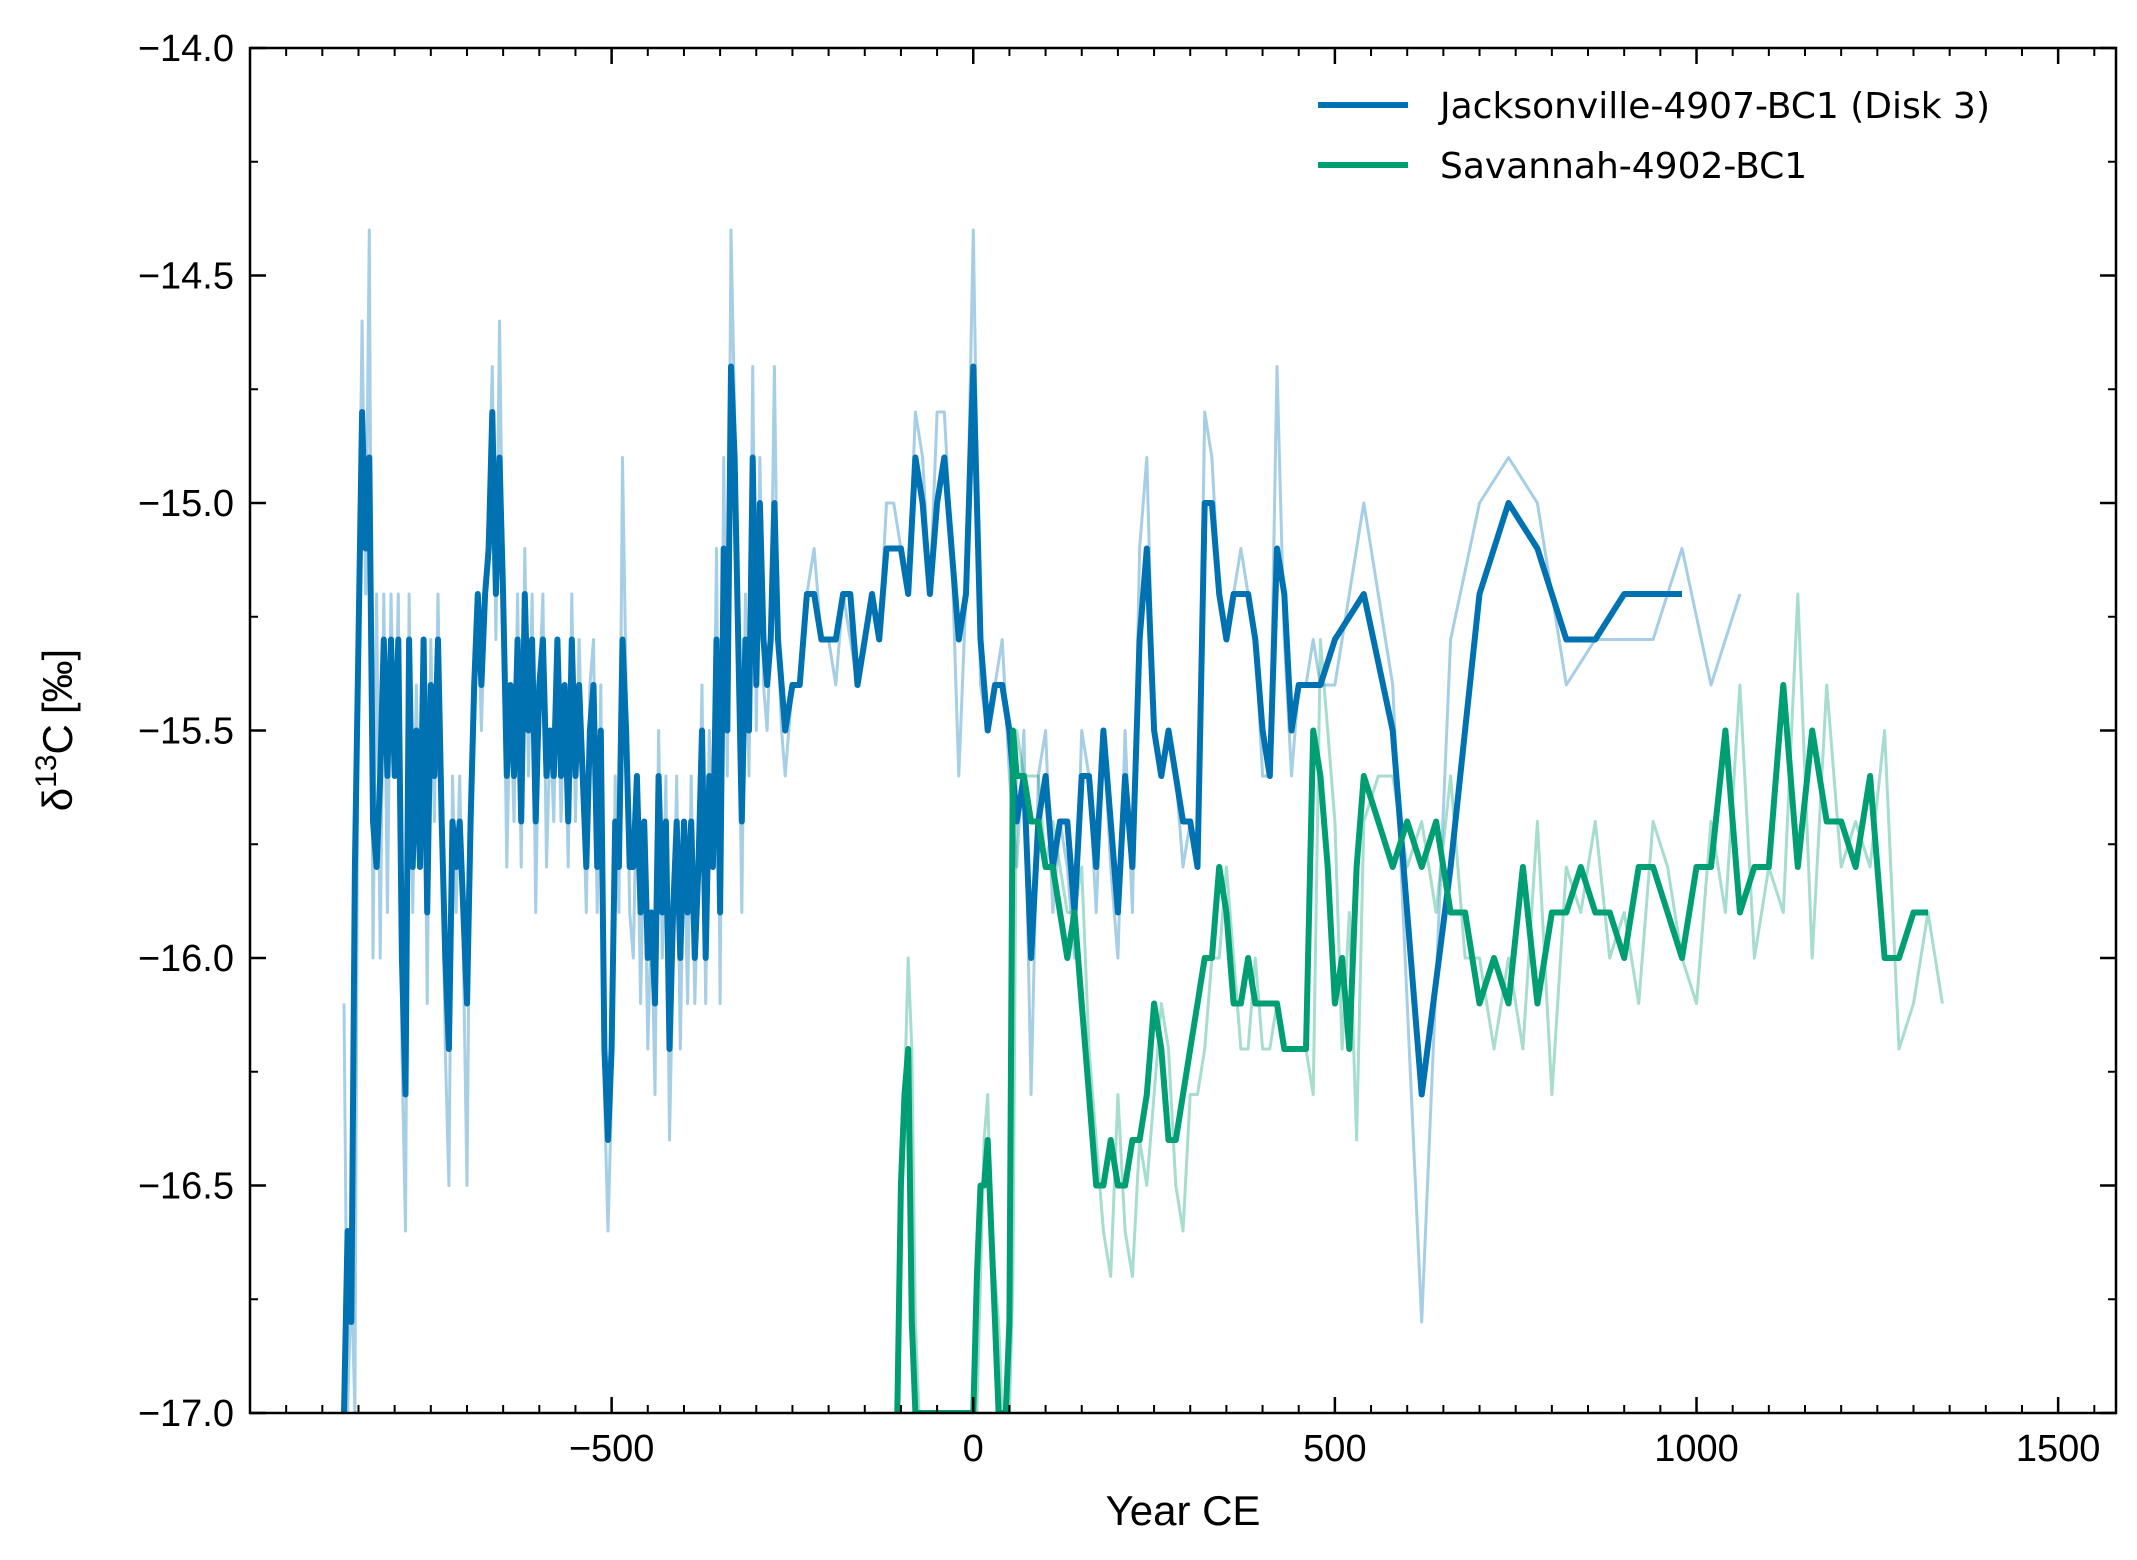  Describe the element at coordinates (57, 681) in the screenshot. I see `y-axis-title-unit: [‰]` at that location.